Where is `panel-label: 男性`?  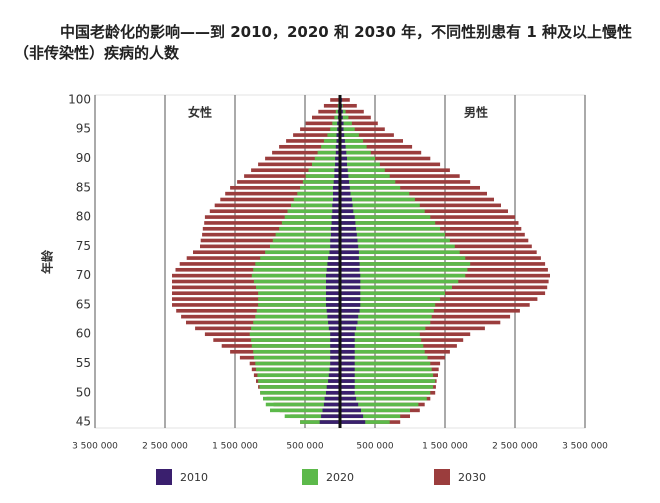
panel-label: 男性 is located at coordinates (476, 112).